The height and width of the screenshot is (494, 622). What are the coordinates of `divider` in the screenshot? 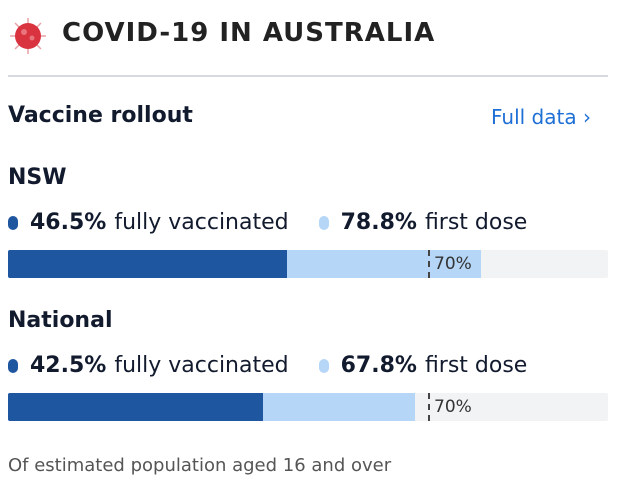 It's located at (308, 76).